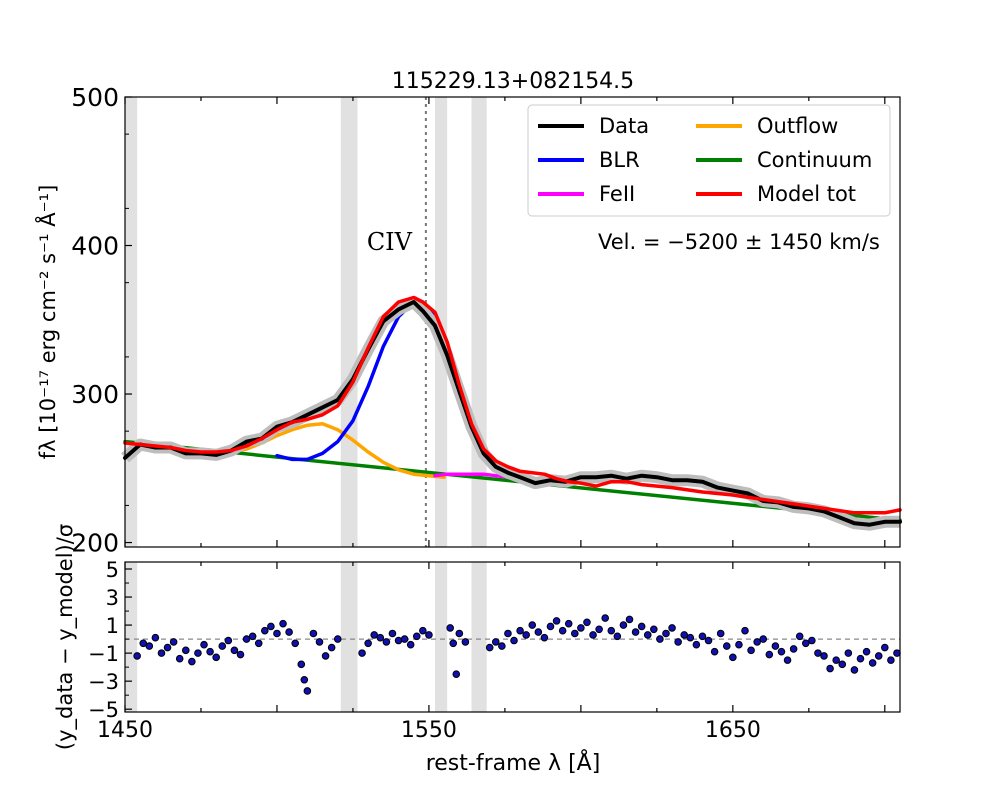  I want to click on legend: Data BLR FeII Outflow Continuum Model tot, so click(709, 160).